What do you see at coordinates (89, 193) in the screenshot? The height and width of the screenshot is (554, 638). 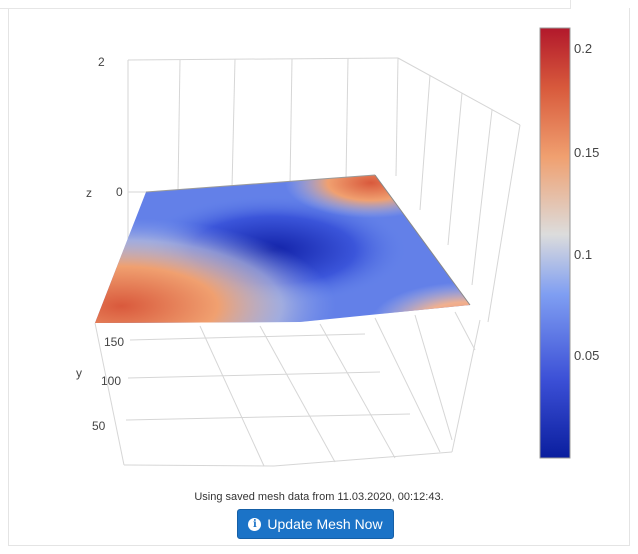 I see `z-axis-label: z` at bounding box center [89, 193].